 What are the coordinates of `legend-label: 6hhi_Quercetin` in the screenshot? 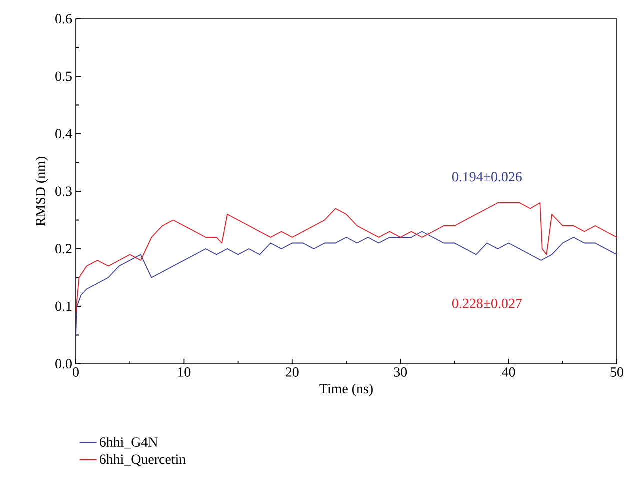 It's located at (143, 460).